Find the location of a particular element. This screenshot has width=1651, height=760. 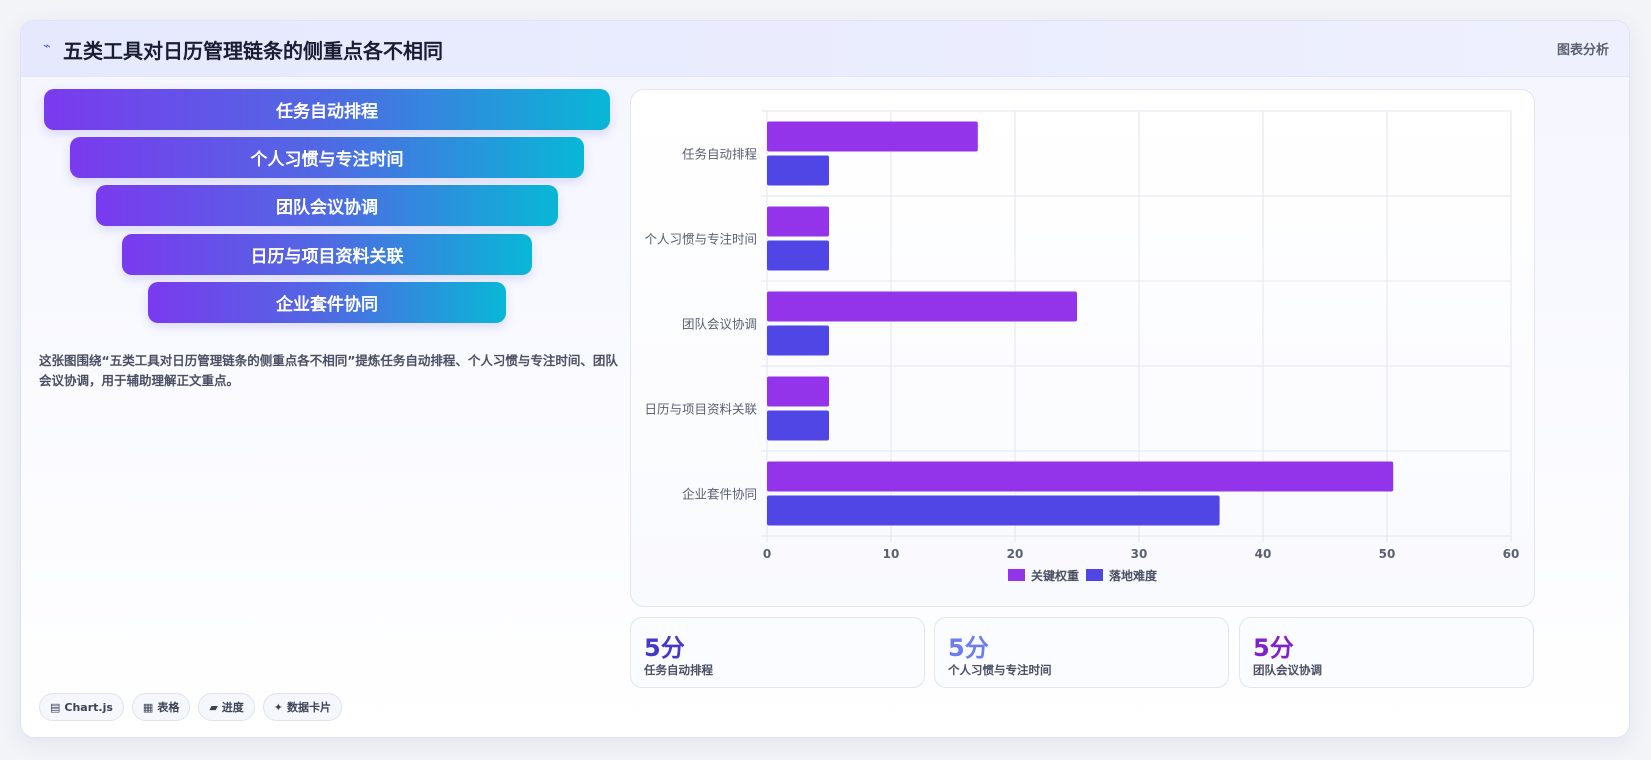

funnel-item-2: 个人习惯与专注时间 is located at coordinates (327, 157).